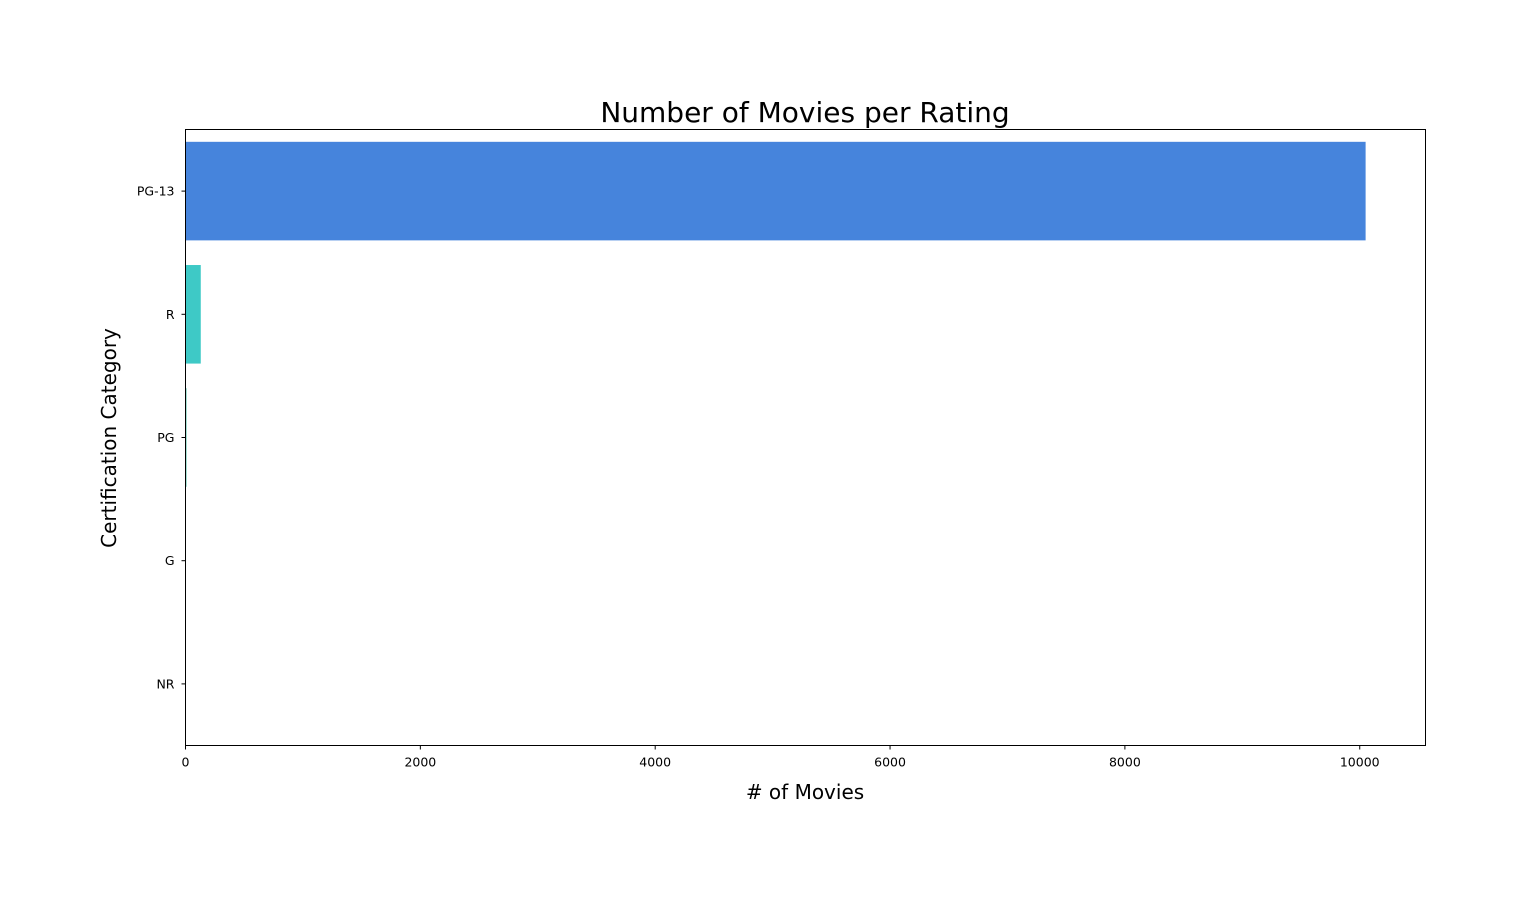 The height and width of the screenshot is (907, 1525). I want to click on y-tick-label: R, so click(170, 314).